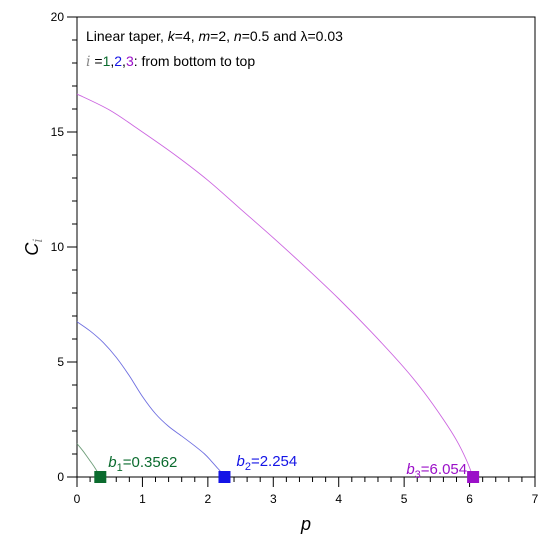 Image resolution: width=550 pixels, height=549 pixels. What do you see at coordinates (214, 36) in the screenshot?
I see `annotation-line-1: Linear taper, k=4, m=2, n=0.5 and λ=0.03` at bounding box center [214, 36].